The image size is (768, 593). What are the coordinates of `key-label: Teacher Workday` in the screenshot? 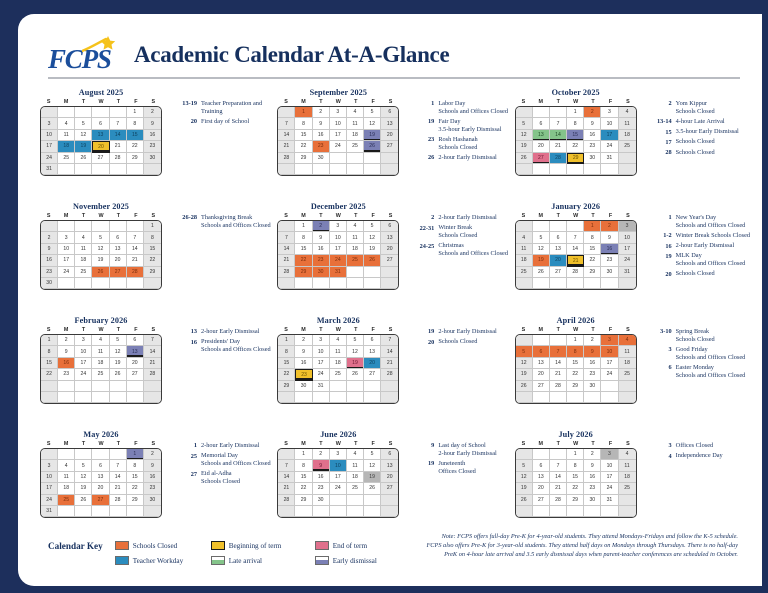 It's located at (158, 560).